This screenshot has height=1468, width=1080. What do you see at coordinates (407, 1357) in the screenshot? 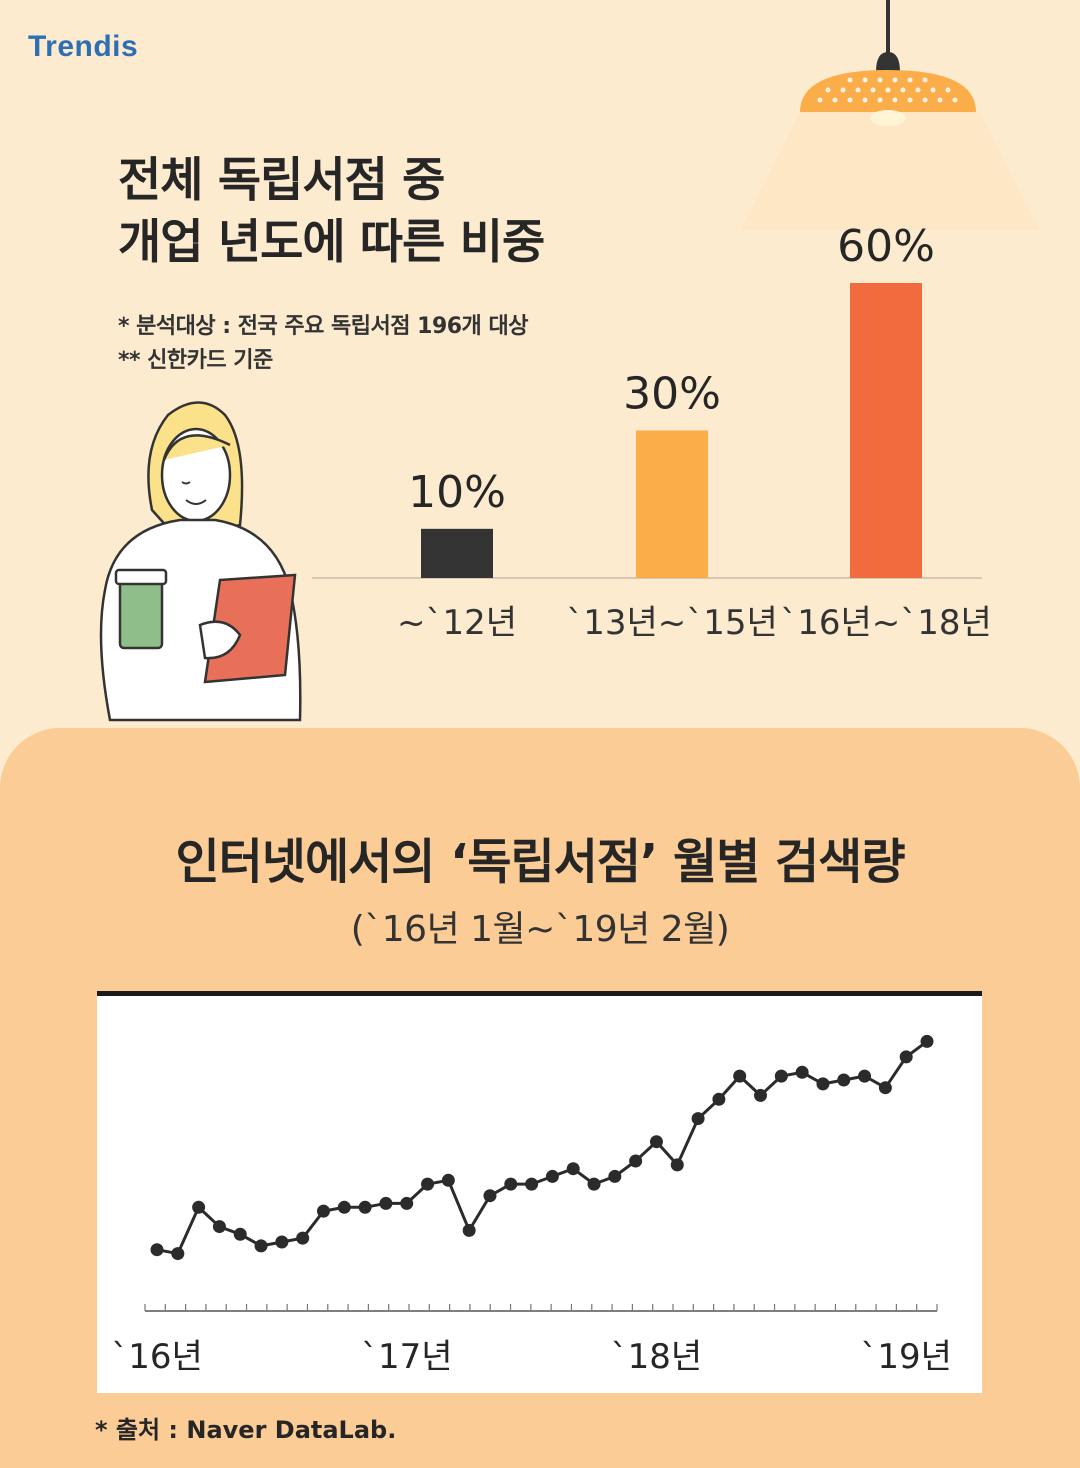
I see `x-tick-label: `17년` at bounding box center [407, 1357].